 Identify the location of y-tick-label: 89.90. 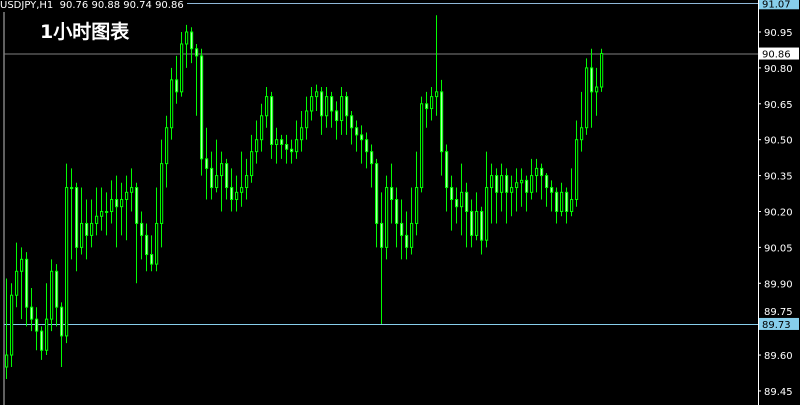
(778, 284).